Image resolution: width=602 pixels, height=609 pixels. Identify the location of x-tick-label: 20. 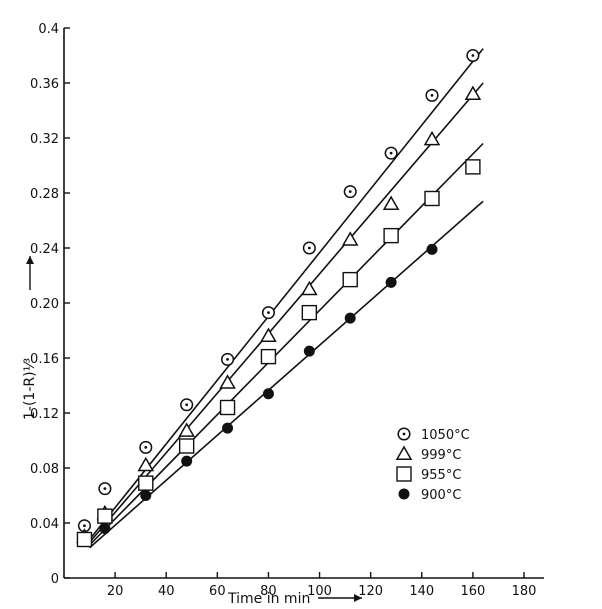
(115, 591).